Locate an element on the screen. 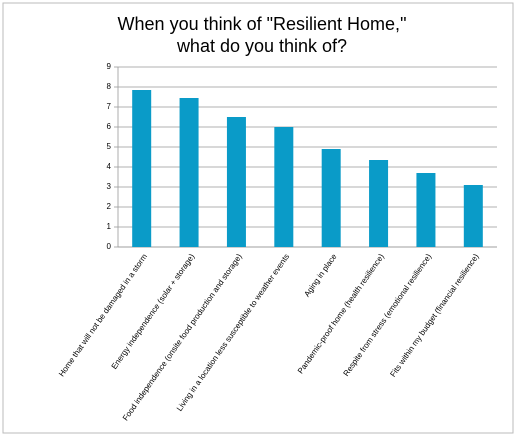 This screenshot has height=443, width=517. y-tick-label: 9 is located at coordinates (109, 66).